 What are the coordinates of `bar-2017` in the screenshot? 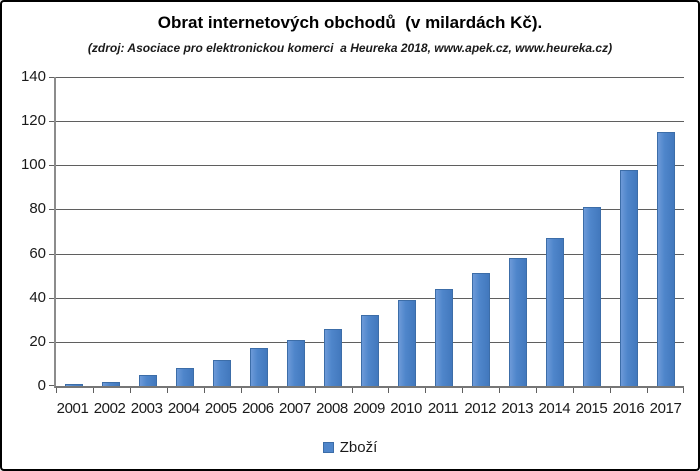 It's located at (666, 259).